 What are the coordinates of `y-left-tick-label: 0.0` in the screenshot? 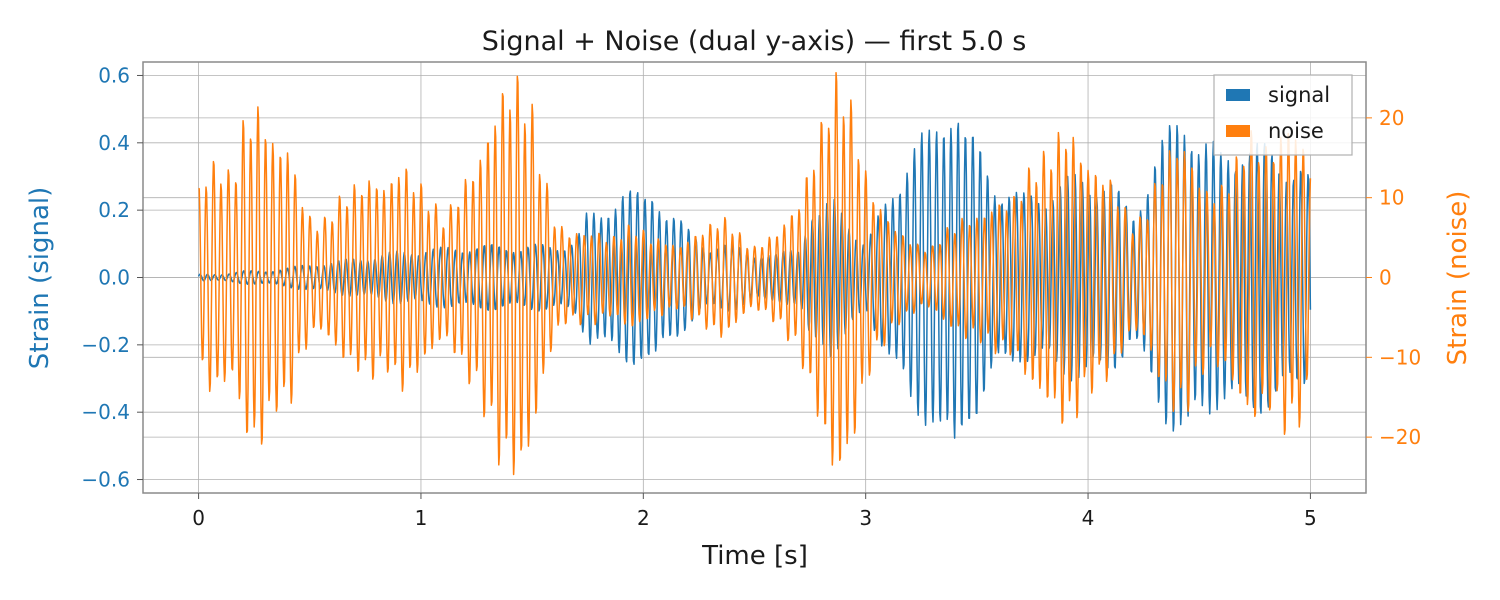 It's located at (114, 278).